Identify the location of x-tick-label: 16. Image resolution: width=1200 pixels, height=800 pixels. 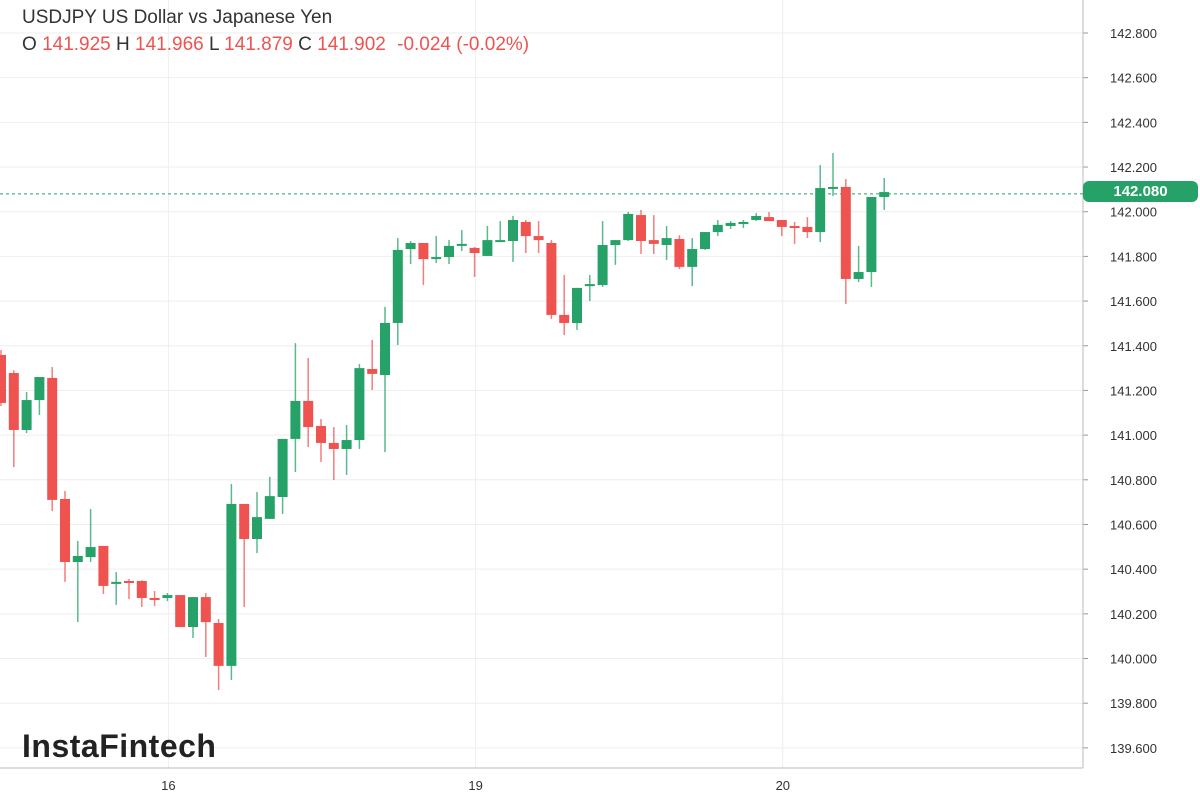
(168, 785).